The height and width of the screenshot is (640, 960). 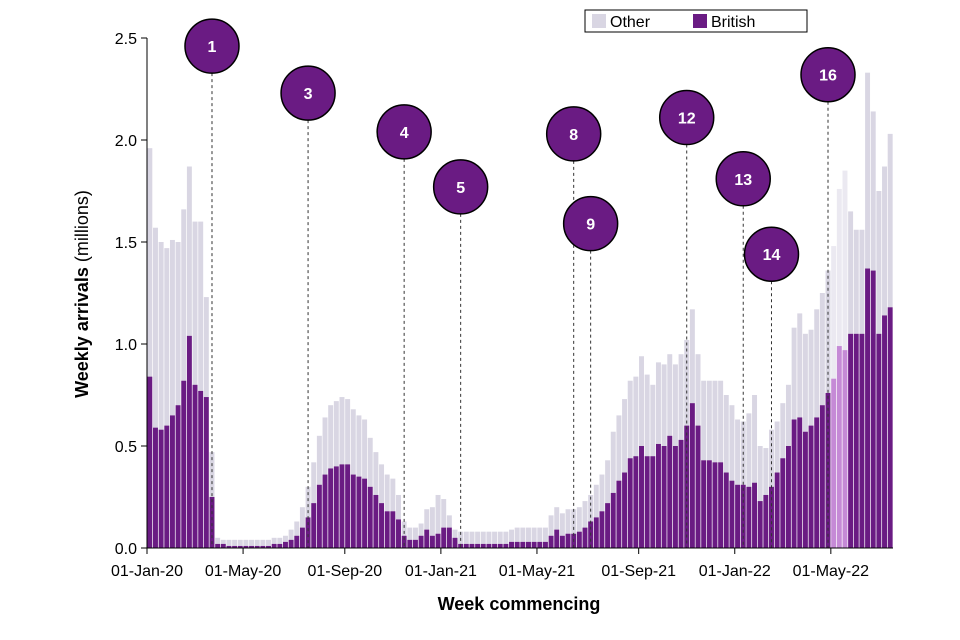 I want to click on annotation-label: 9, so click(x=590, y=225).